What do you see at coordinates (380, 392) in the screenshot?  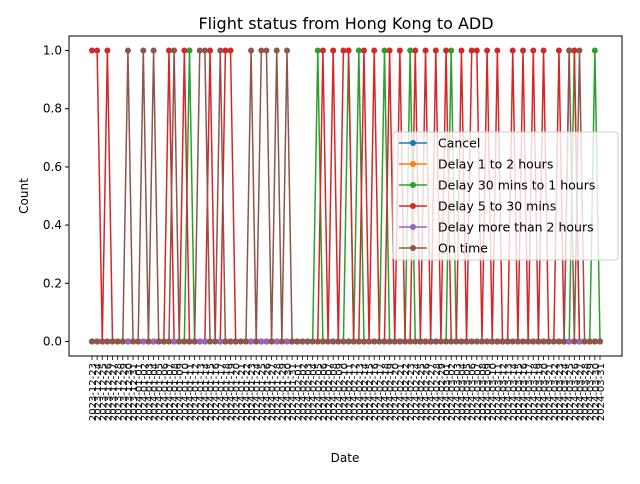 I see `x-tick-label: 2024-02-17` at bounding box center [380, 392].